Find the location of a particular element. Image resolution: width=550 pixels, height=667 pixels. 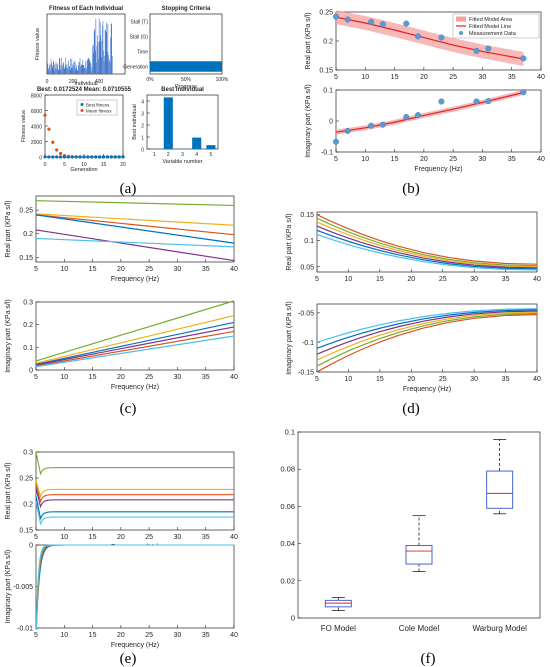

y-tick-label: 0.1 is located at coordinates (309, 241).